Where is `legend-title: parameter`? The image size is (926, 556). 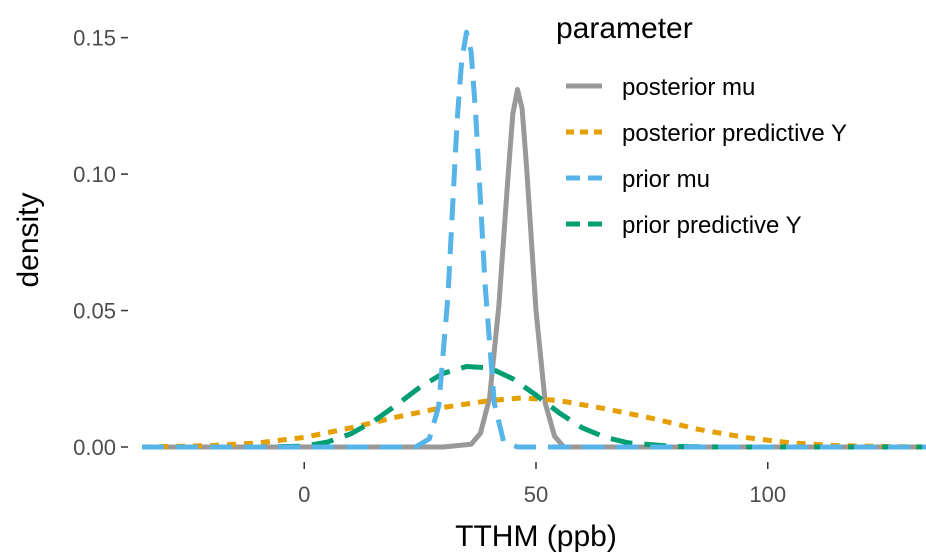 legend-title: parameter is located at coordinates (624, 28).